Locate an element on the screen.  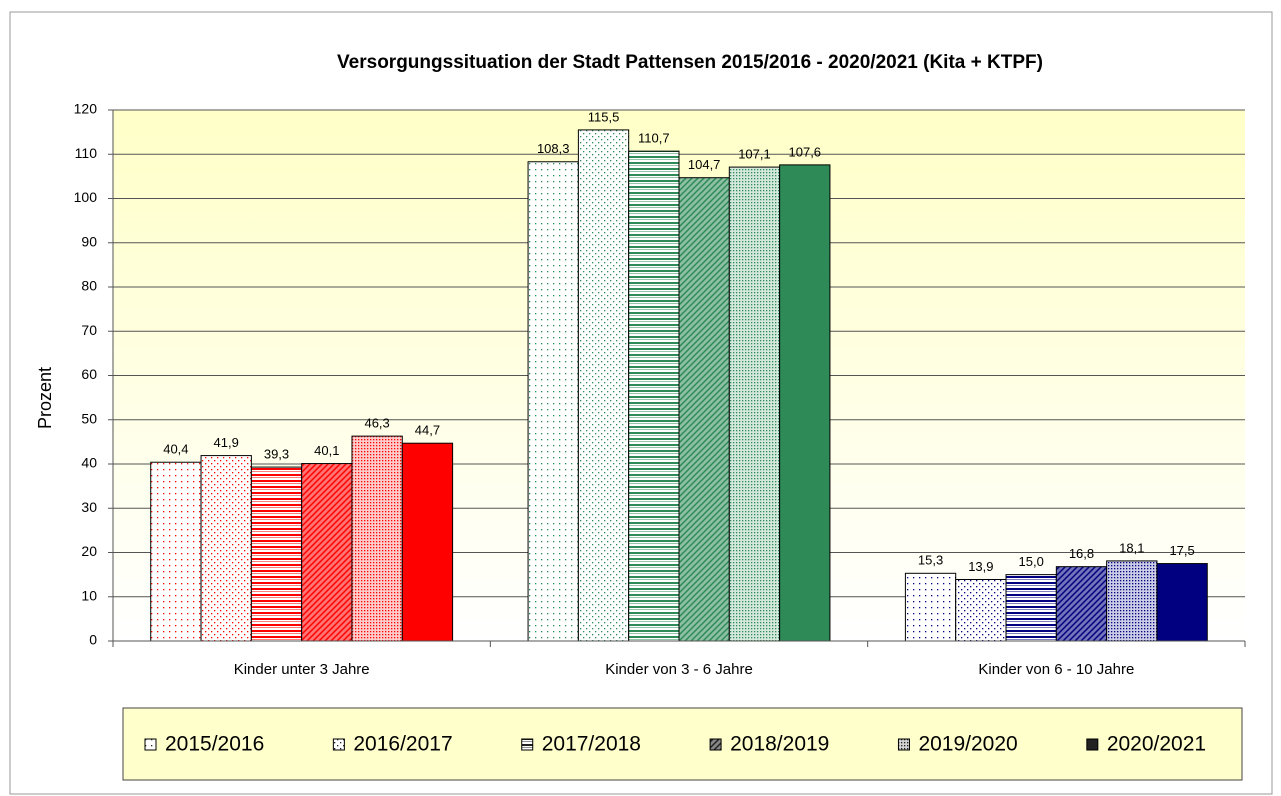
legend-label: 2015/2016 is located at coordinates (214, 744).